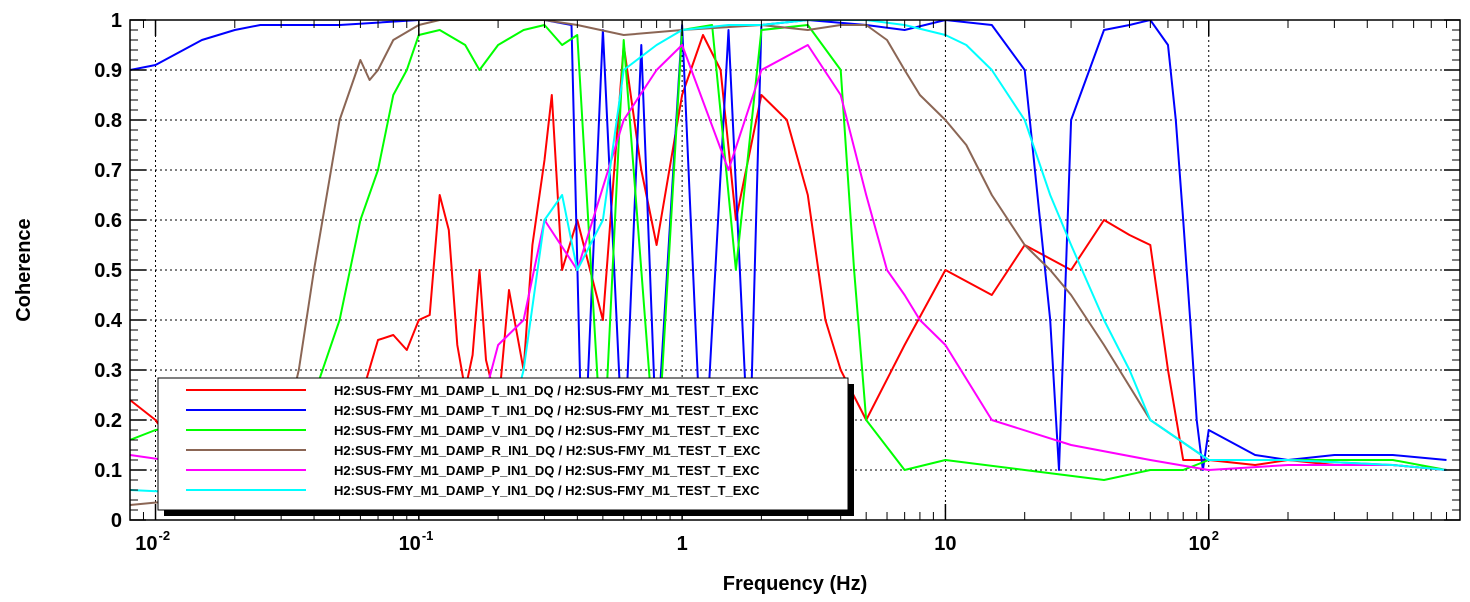 Image resolution: width=1470 pixels, height=602 pixels. Describe the element at coordinates (108, 221) in the screenshot. I see `y-tick-label: 0.6` at that location.